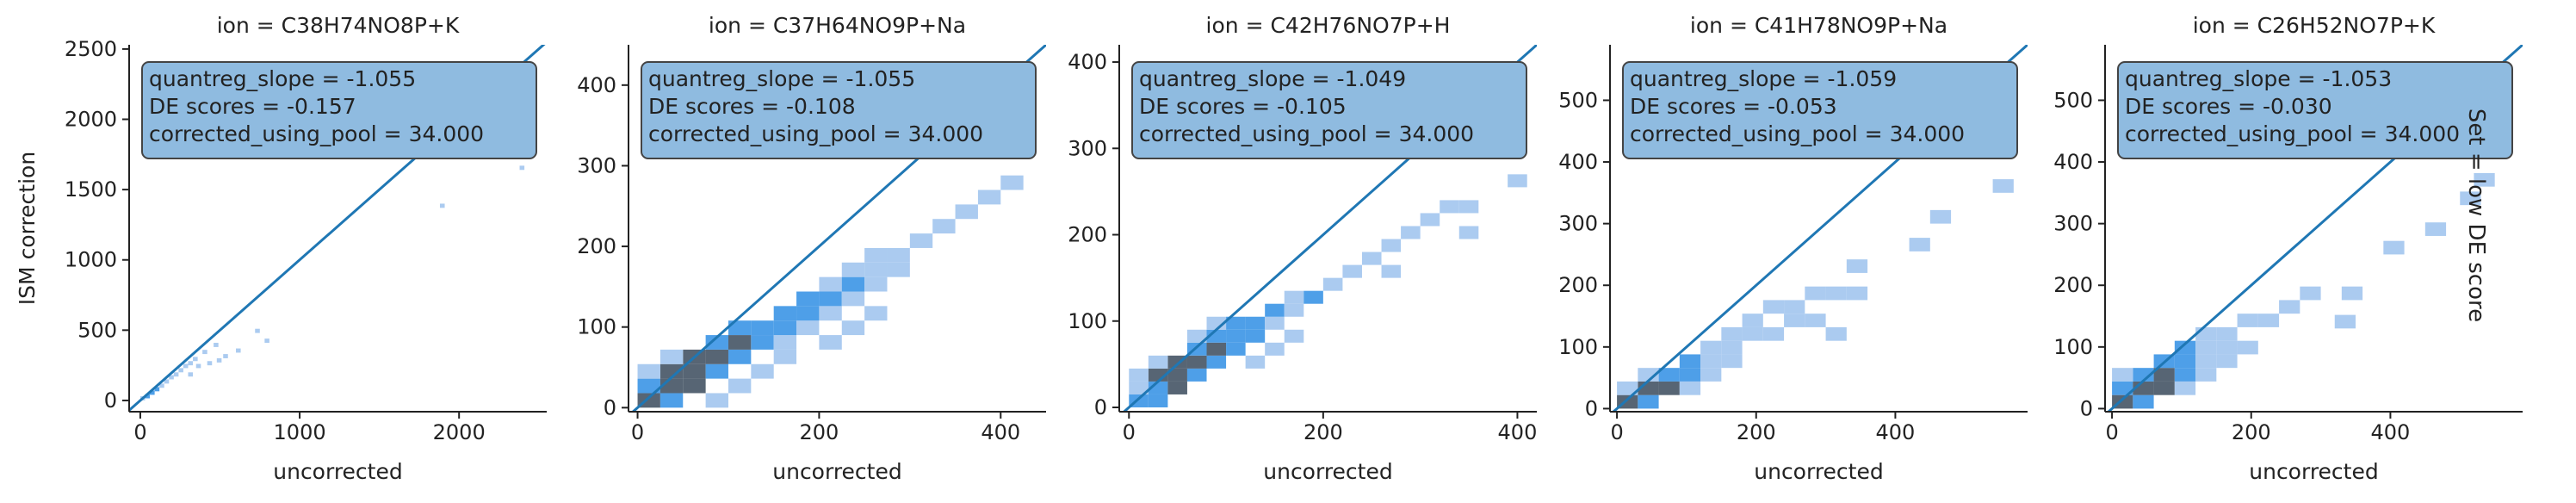 The height and width of the screenshot is (503, 2576). Describe the element at coordinates (2228, 106) in the screenshot. I see `stats-line: DE scores = -0.030` at that location.